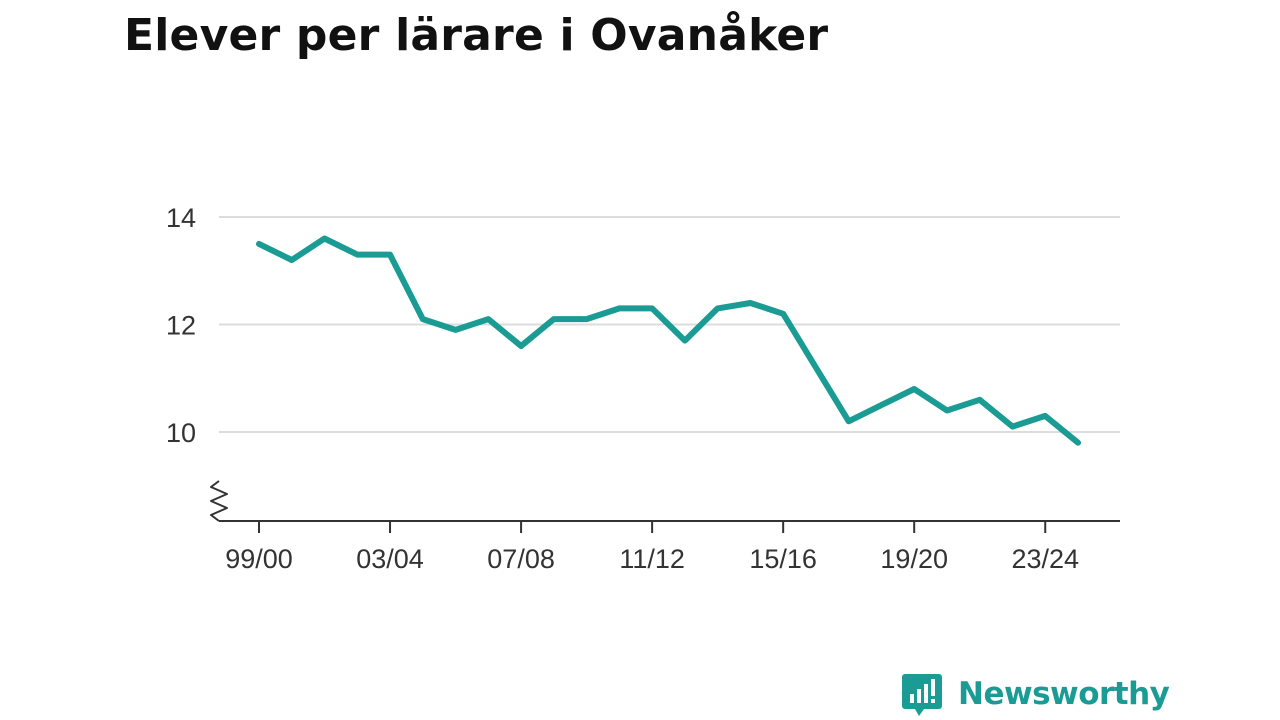 This screenshot has width=1280, height=720. What do you see at coordinates (914, 559) in the screenshot?
I see `x-tick-label: 19/20` at bounding box center [914, 559].